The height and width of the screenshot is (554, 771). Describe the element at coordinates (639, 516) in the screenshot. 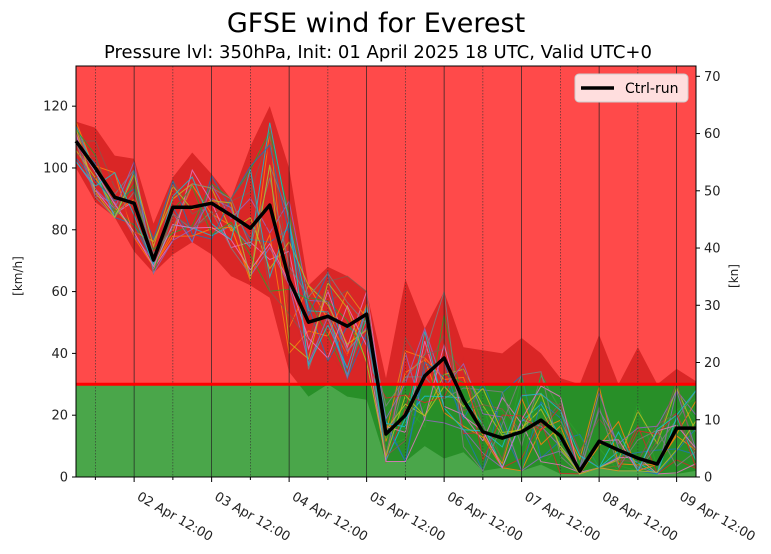

I see `x-tick-label: 08 Apr 12:00` at that location.